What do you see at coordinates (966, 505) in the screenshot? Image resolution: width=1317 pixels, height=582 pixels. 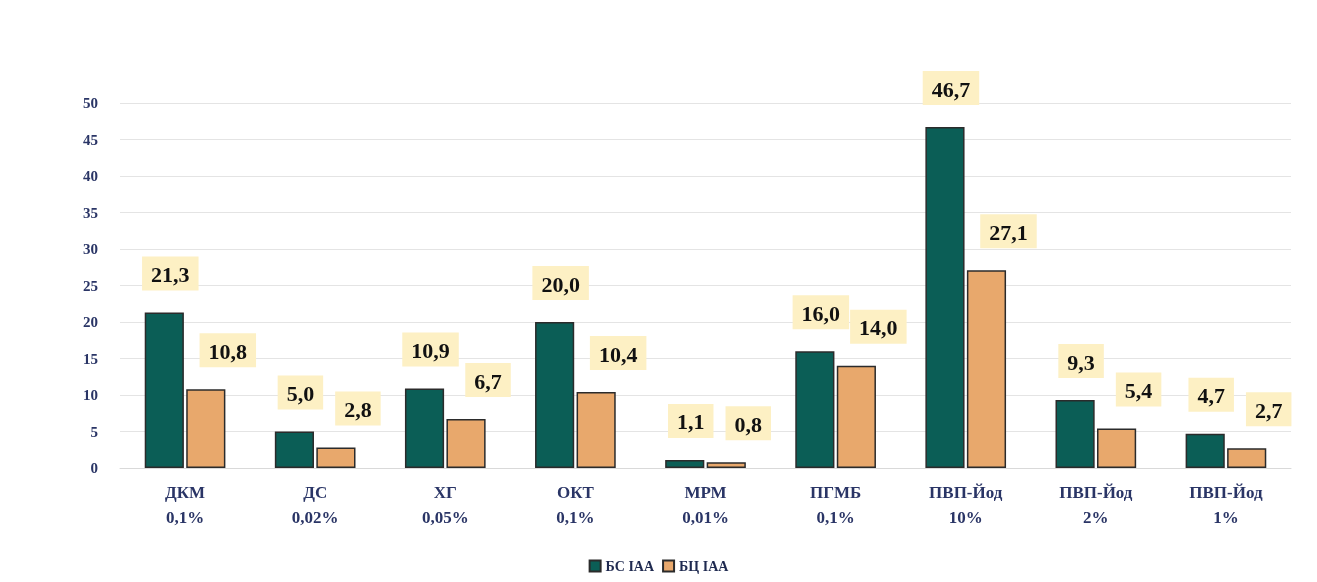 I see `x-tick-label: ПВП-Йод 10%` at bounding box center [966, 505].